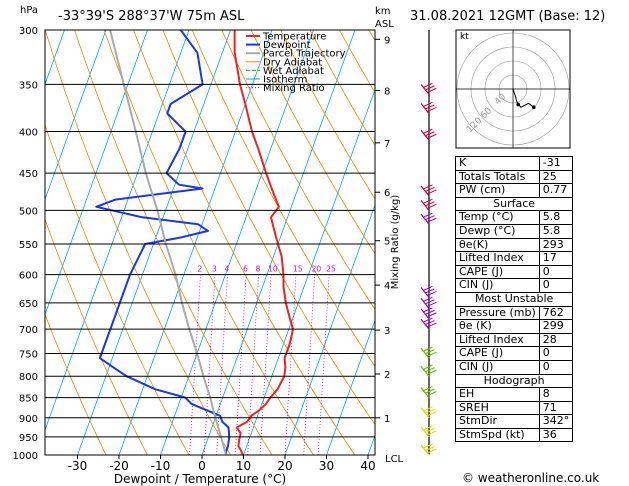  What do you see at coordinates (200, 479) in the screenshot?
I see `x-axis-label: Dewpoint / Temperature (°C)` at bounding box center [200, 479].